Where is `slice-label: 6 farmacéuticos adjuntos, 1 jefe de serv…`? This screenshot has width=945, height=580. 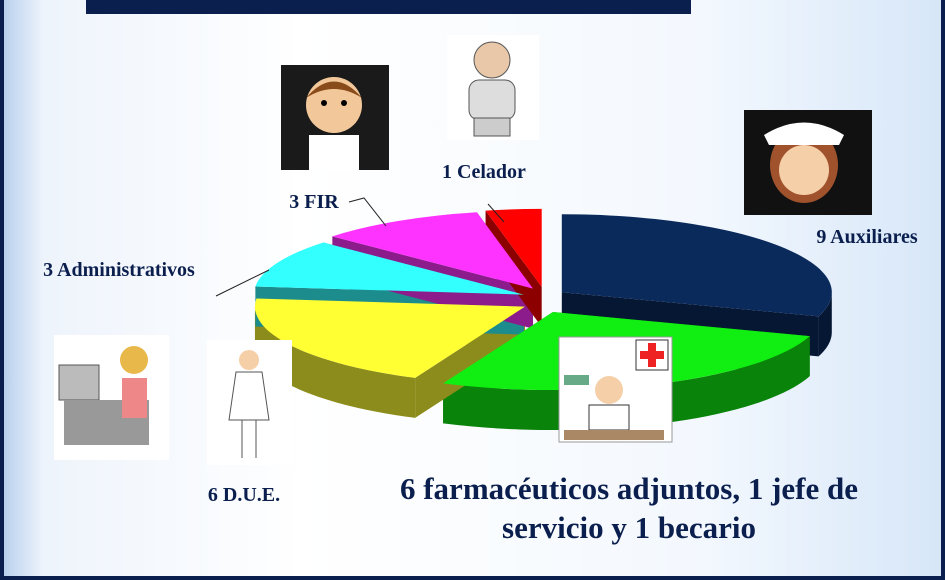
slice-label: 6 farmacéuticos adjuntos, 1 jefe de serv… is located at coordinates (629, 508).